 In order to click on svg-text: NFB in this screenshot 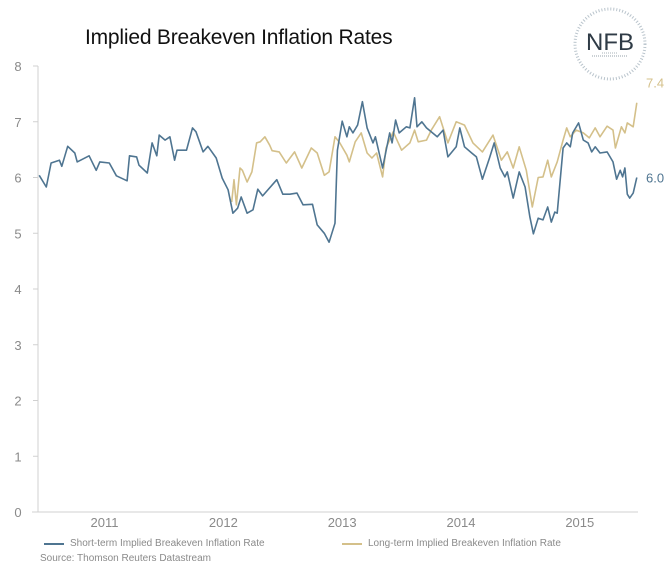, I will do `click(610, 42)`.